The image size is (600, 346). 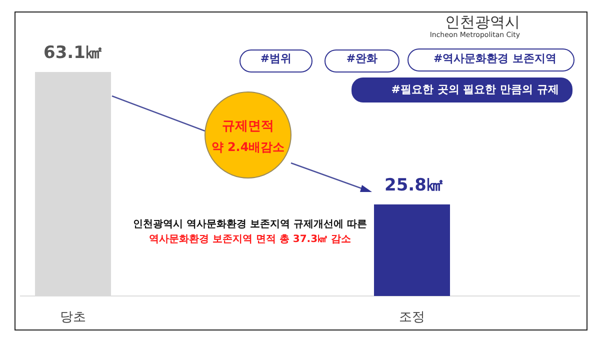 I want to click on text: #완화, so click(x=362, y=58).